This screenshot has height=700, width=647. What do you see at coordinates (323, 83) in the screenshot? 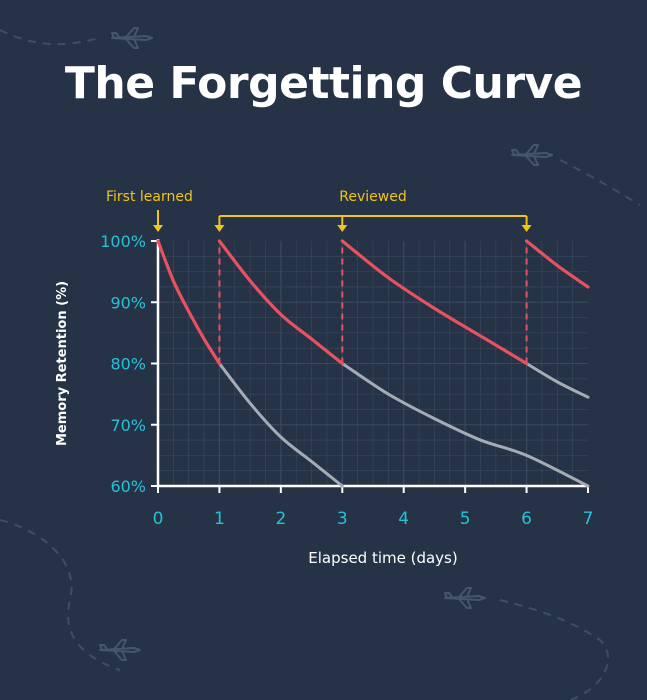
I see `page-title: The Forgetting Curve` at bounding box center [323, 83].